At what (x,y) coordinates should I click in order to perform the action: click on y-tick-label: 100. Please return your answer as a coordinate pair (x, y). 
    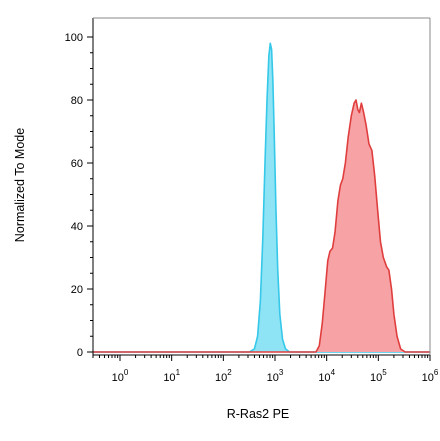
    Looking at the image, I should click on (74, 38).